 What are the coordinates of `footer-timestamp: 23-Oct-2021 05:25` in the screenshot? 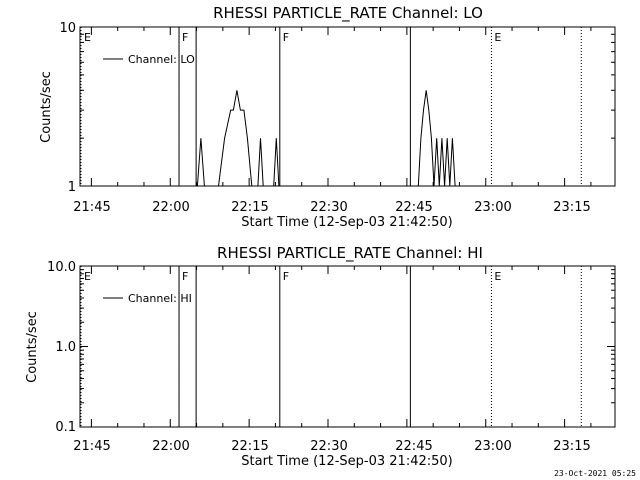 It's located at (595, 473).